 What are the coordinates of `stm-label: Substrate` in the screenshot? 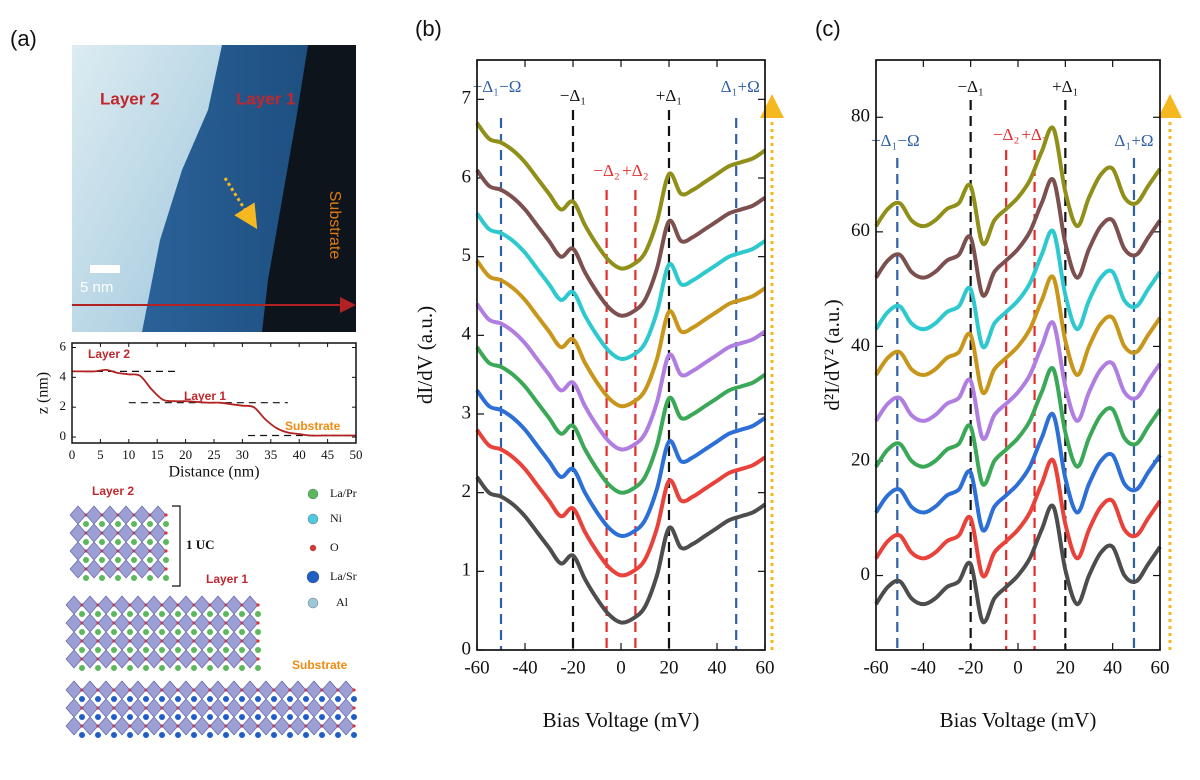 It's located at (334, 225).